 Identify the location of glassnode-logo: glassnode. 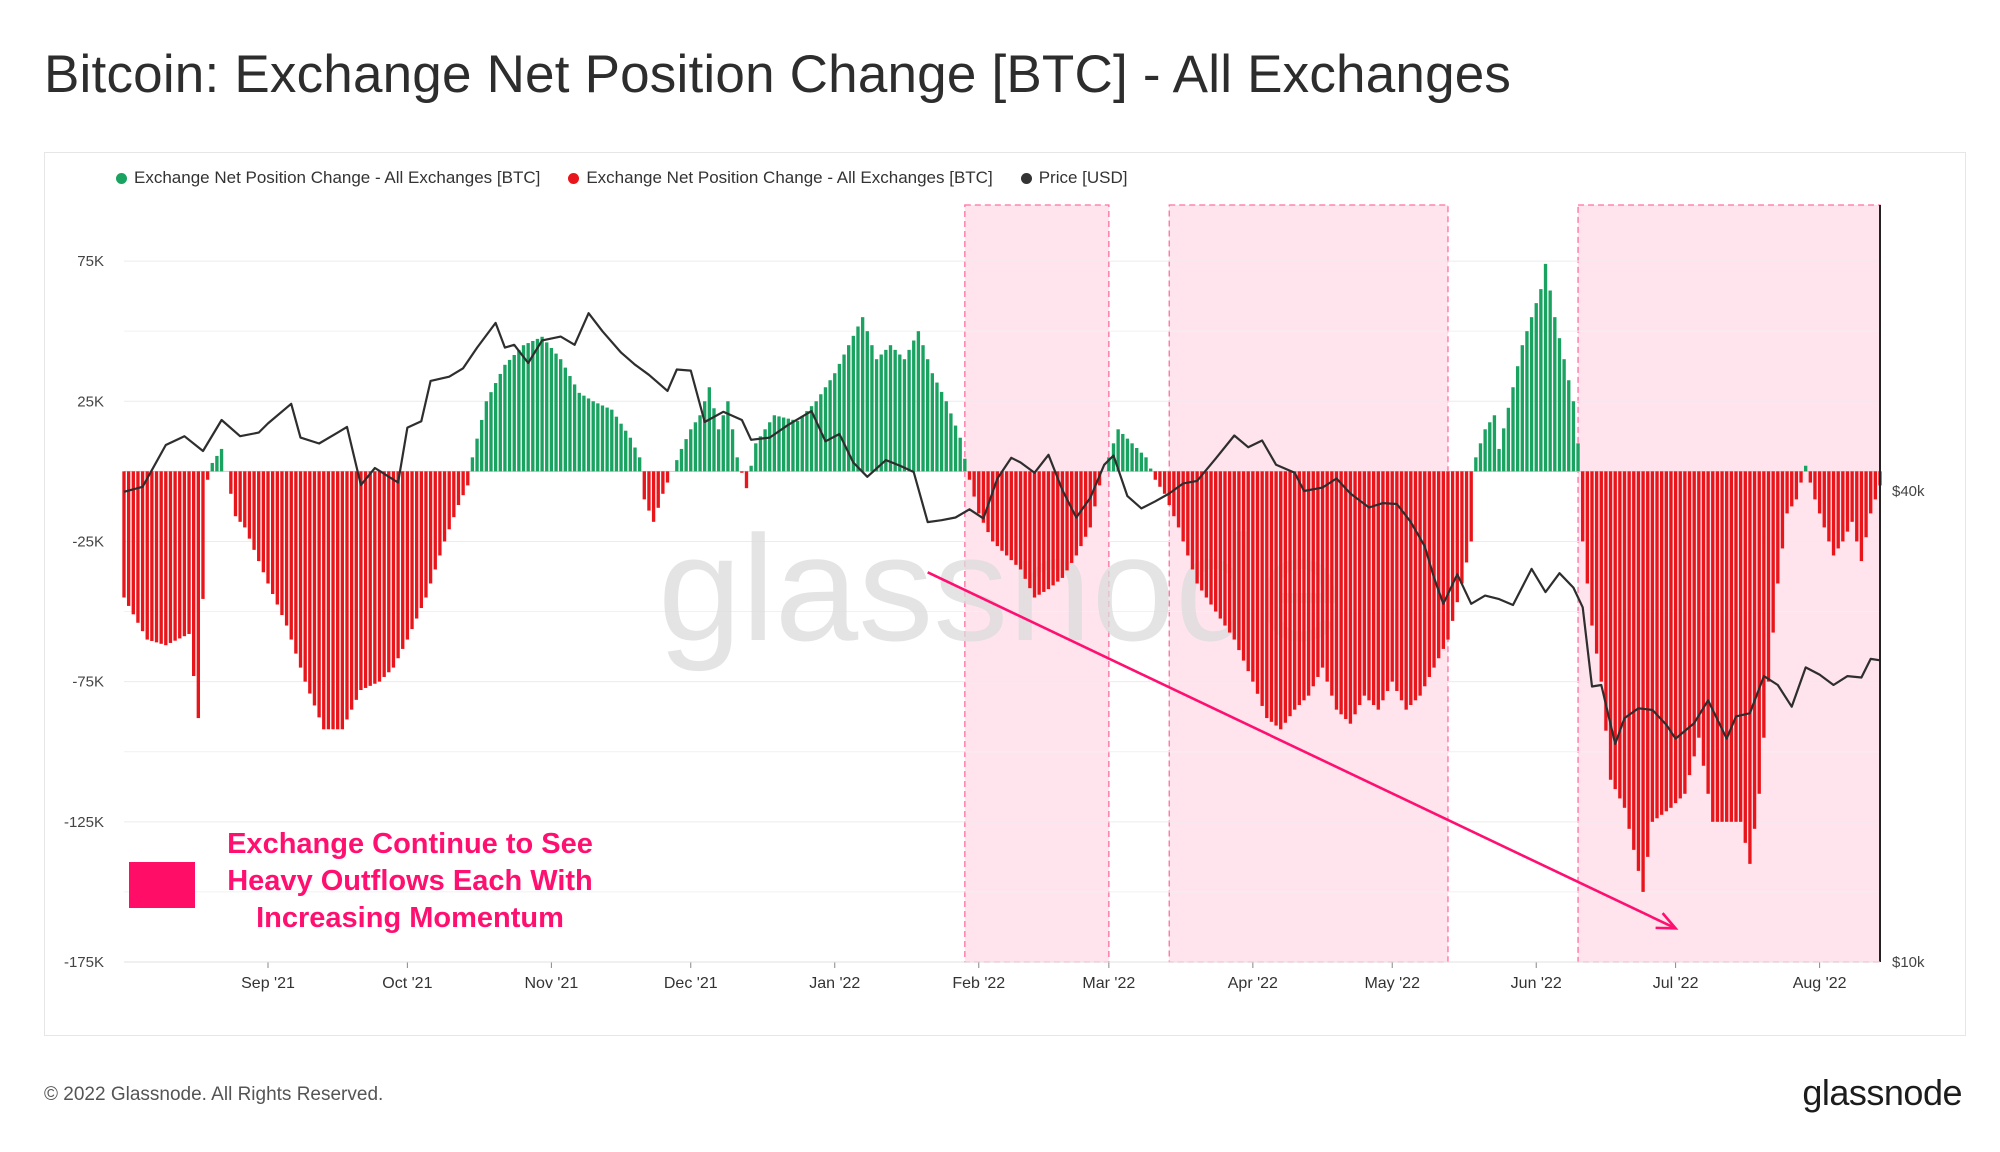
(1882, 1092).